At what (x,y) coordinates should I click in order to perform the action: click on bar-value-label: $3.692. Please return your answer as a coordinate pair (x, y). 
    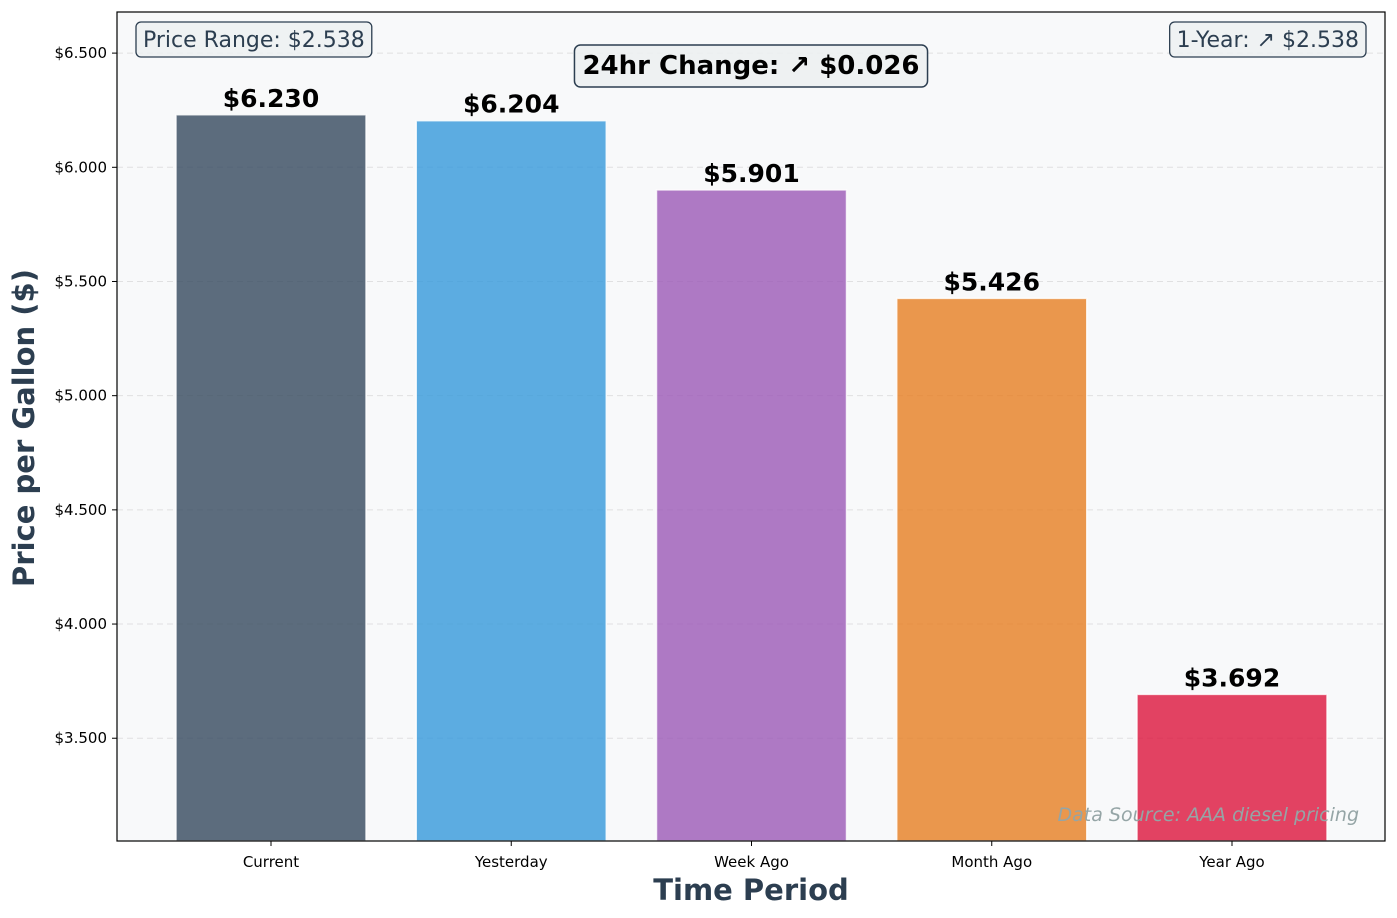
    Looking at the image, I should click on (1232, 677).